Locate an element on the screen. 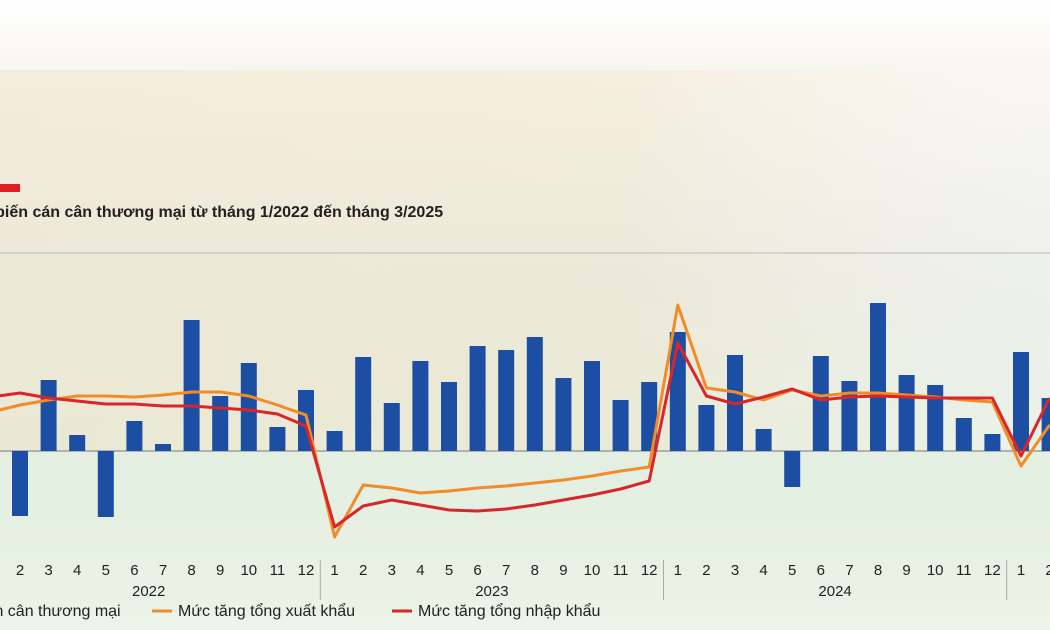 The image size is (1050, 630). year-label: 2024 is located at coordinates (834, 591).